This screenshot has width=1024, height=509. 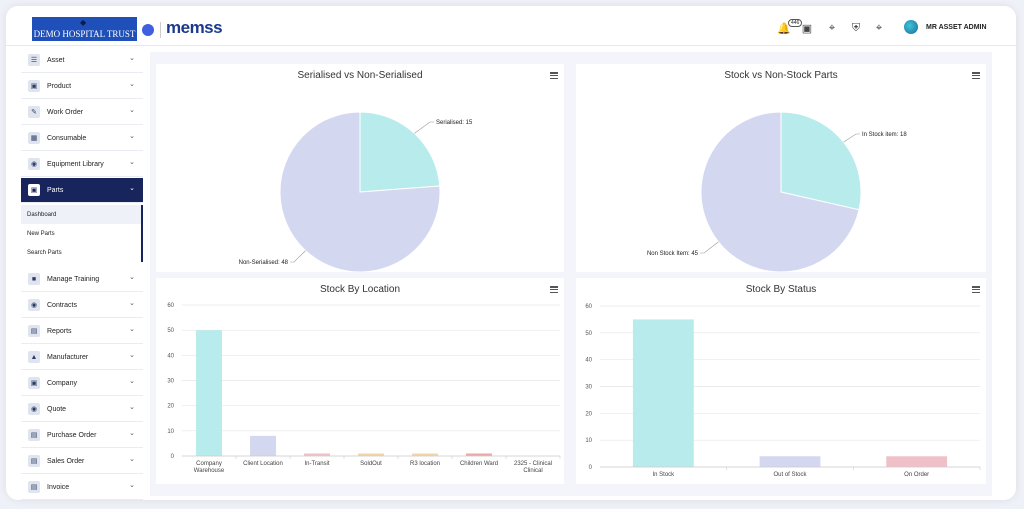 I want to click on pie-data-label: In Stock item: 18, so click(x=884, y=135).